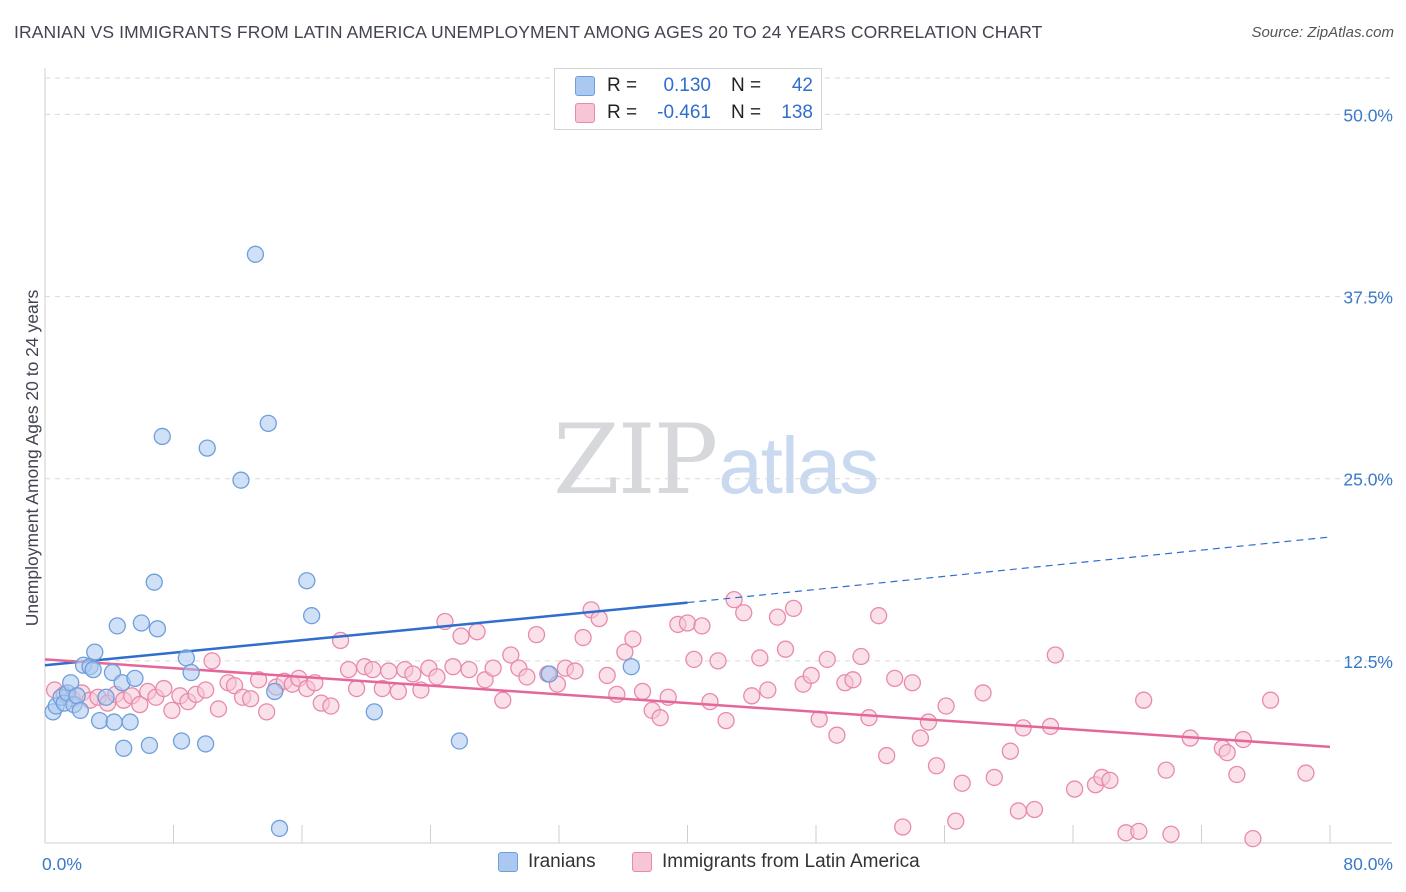 This screenshot has height=892, width=1406. Describe the element at coordinates (1368, 298) in the screenshot. I see `y-tick-label: 37.5%` at that location.